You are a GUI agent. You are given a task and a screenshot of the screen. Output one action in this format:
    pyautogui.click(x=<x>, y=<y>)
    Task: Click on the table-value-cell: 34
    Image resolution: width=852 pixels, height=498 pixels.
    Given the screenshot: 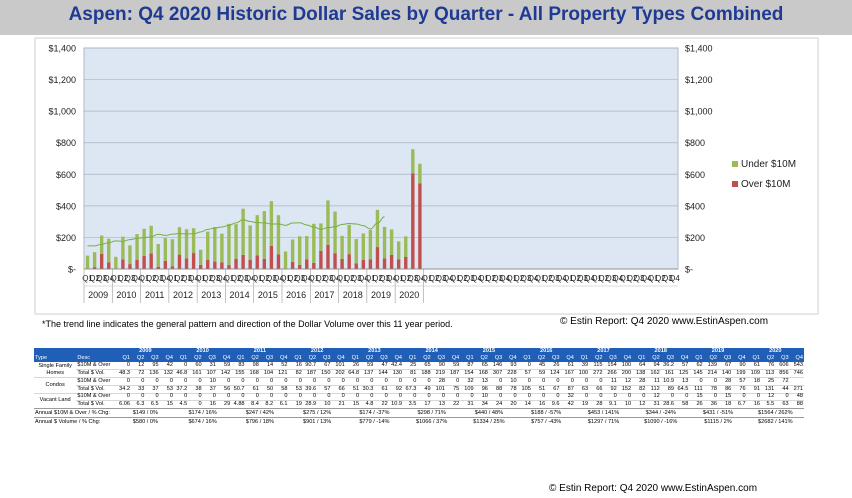 What is the action you would take?
    pyautogui.click(x=481, y=404)
    